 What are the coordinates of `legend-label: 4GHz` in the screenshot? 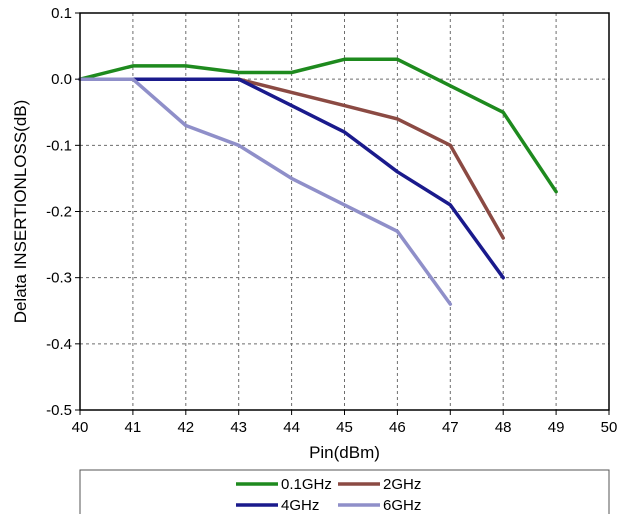 It's located at (300, 505).